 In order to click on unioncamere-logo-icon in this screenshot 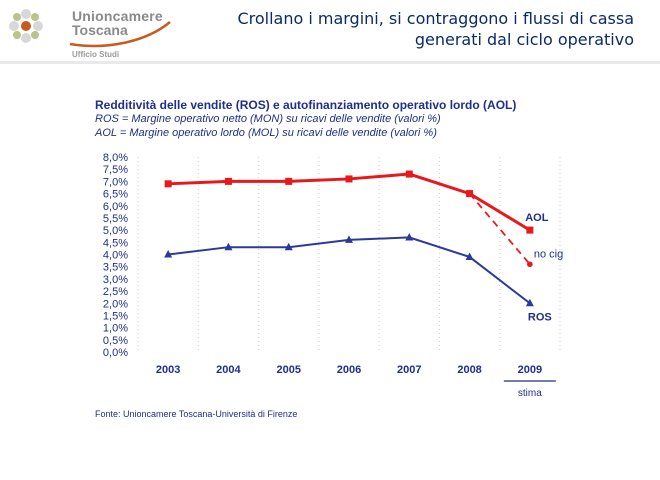, I will do `click(26, 26)`.